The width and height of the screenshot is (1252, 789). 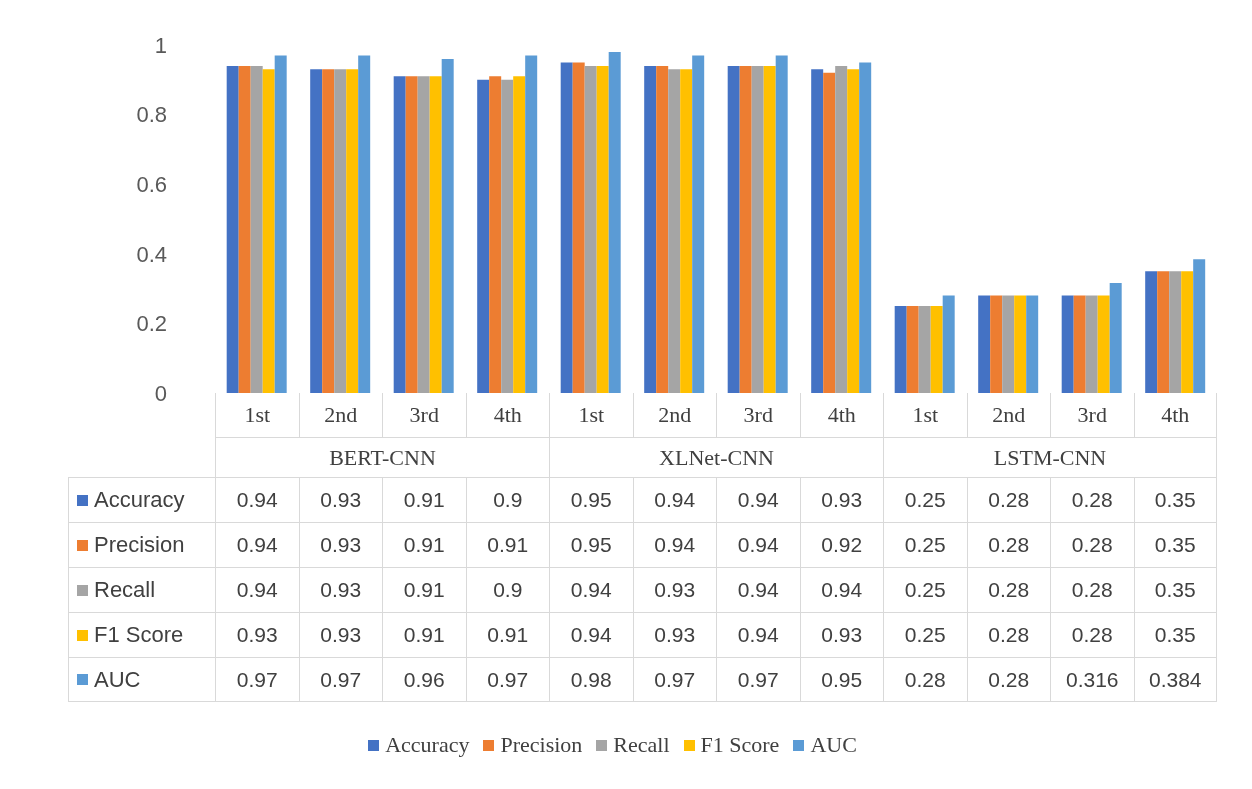 What do you see at coordinates (160, 393) in the screenshot?
I see `y-tick-label: 0` at bounding box center [160, 393].